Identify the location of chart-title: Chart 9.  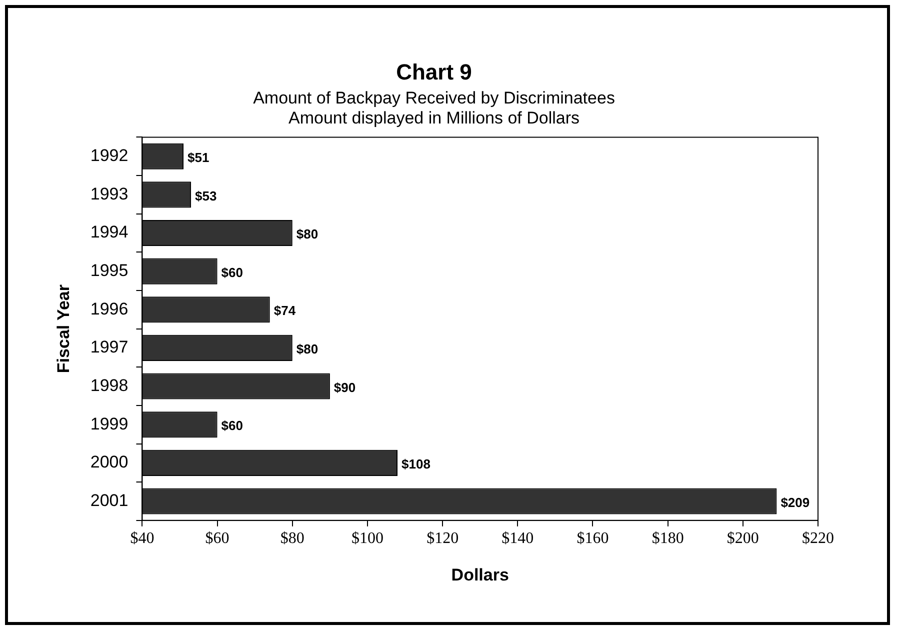
(434, 71).